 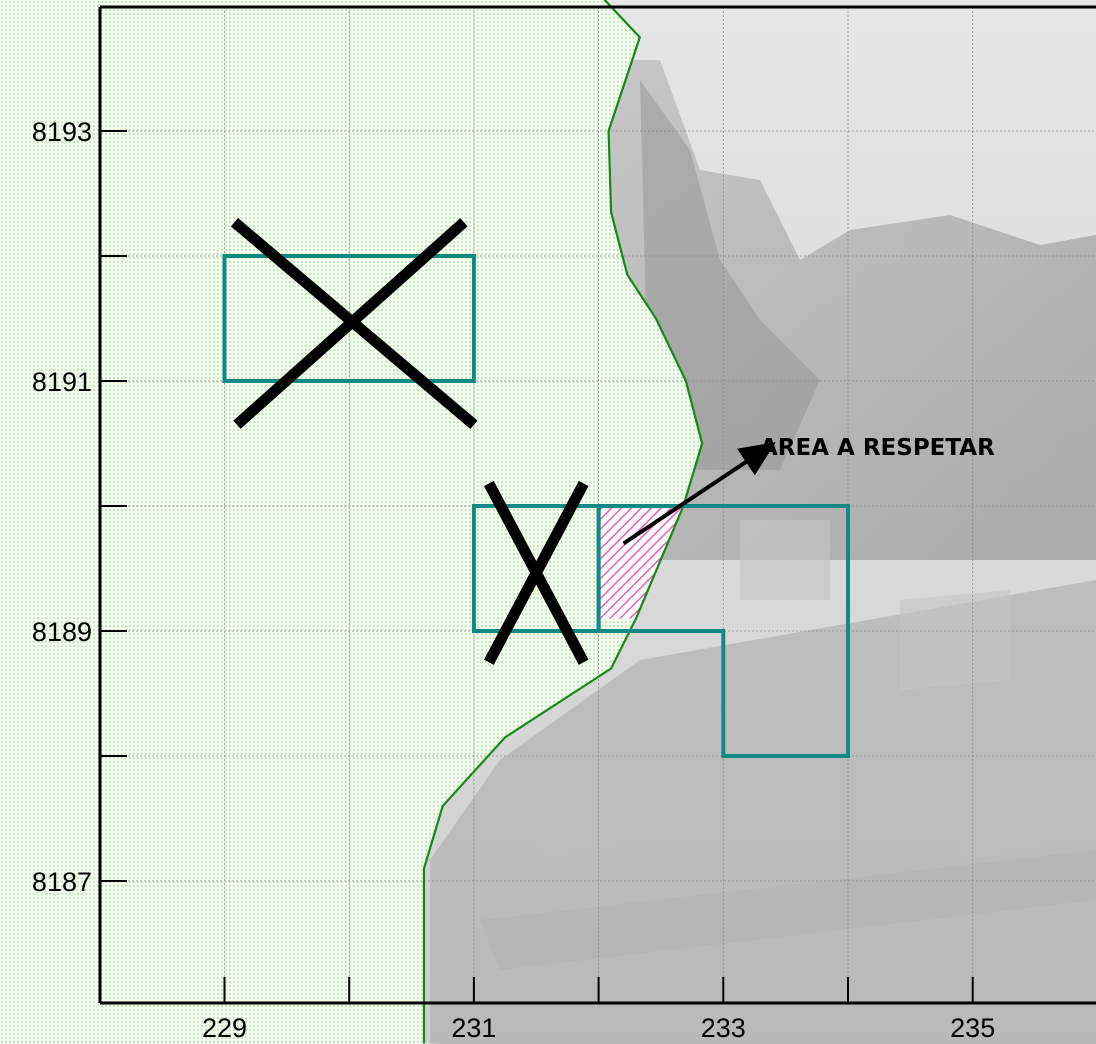 I want to click on y-tick-label: 8187, so click(x=62, y=882).